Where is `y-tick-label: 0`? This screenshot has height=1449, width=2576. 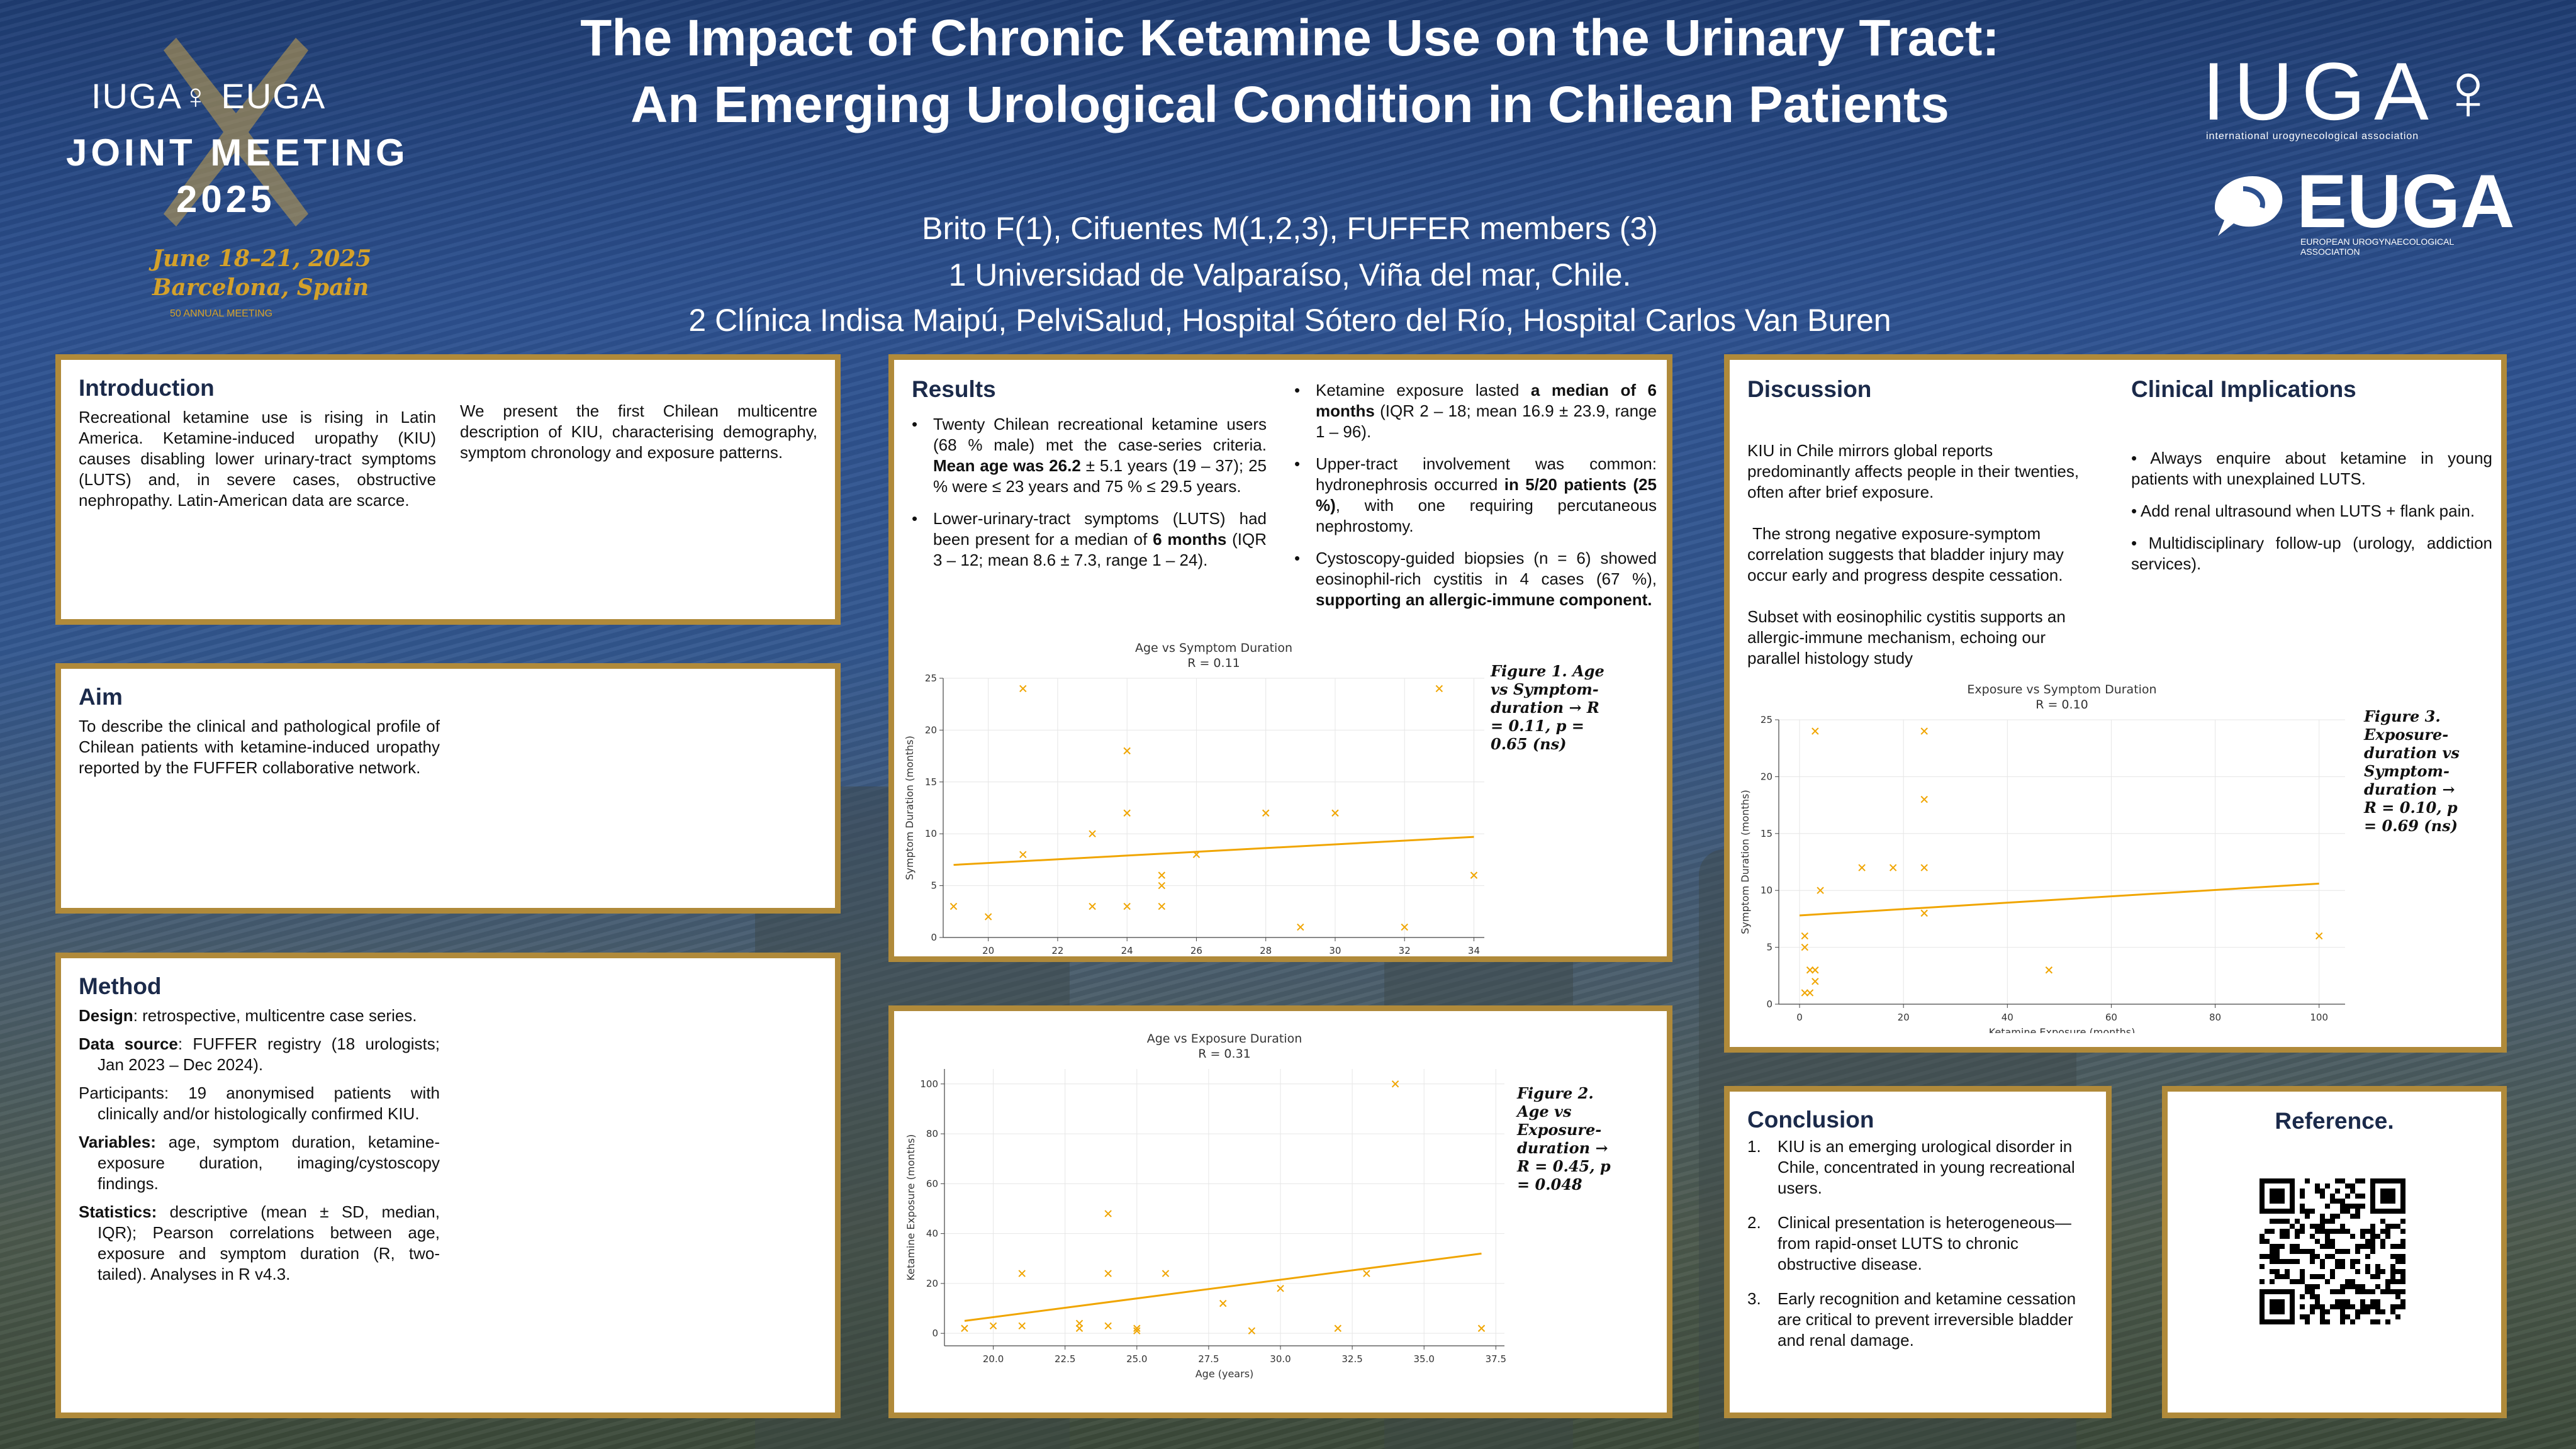 y-tick-label: 0 is located at coordinates (935, 1333).